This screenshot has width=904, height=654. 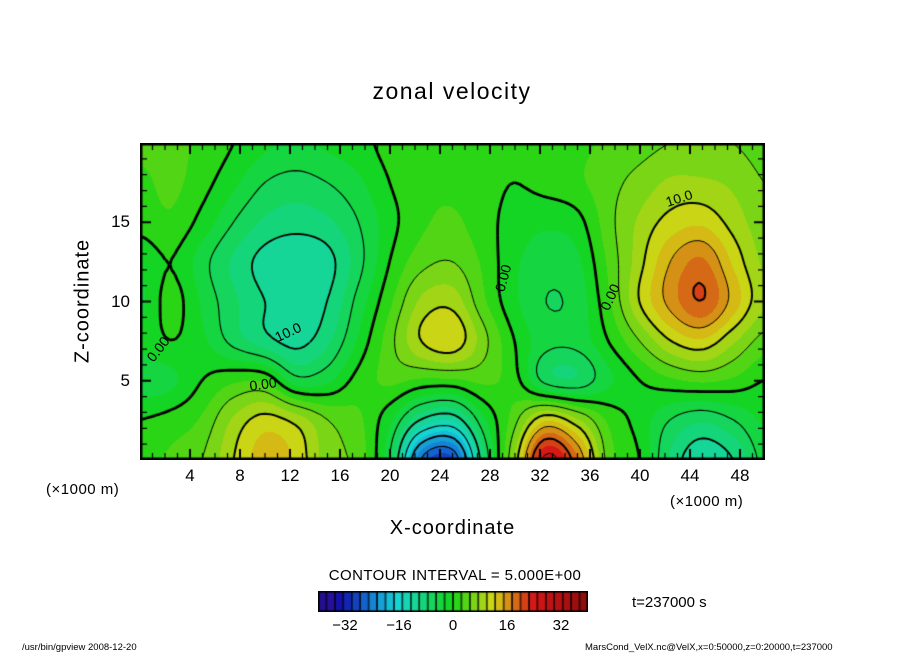 I want to click on x-tick-label: 32, so click(x=540, y=475).